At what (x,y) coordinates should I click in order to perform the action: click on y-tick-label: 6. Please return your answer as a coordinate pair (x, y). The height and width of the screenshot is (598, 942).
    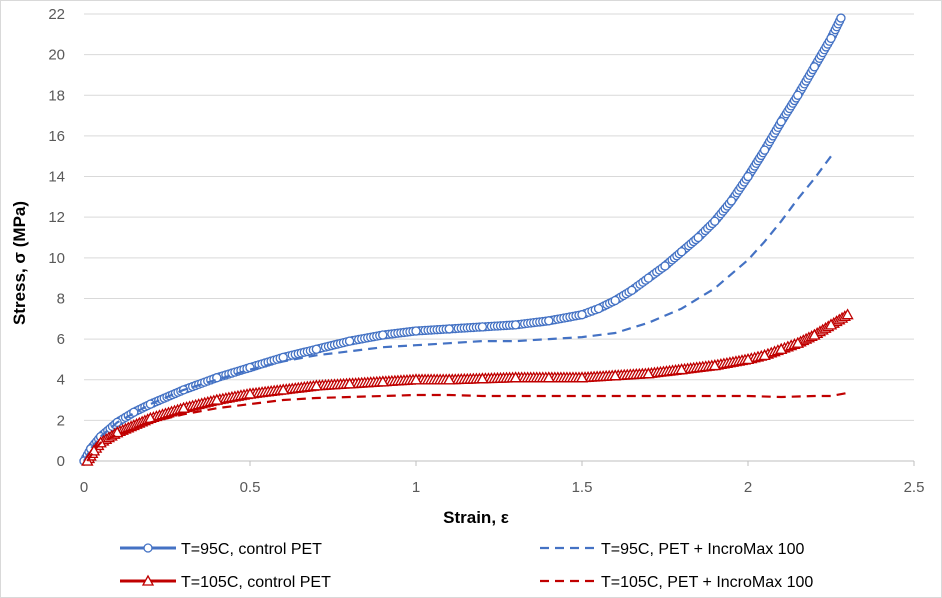
    Looking at the image, I should click on (61, 339).